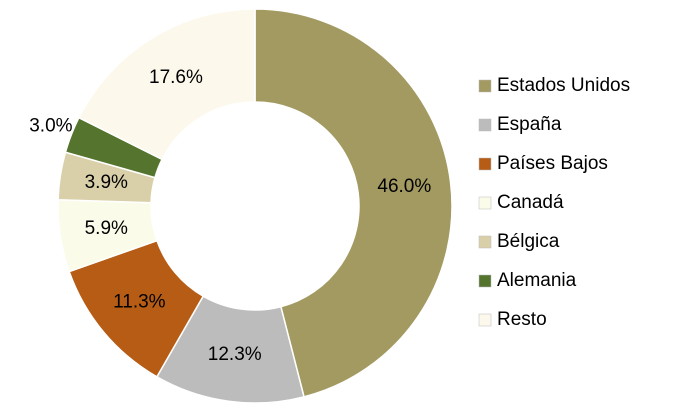 The height and width of the screenshot is (406, 681). What do you see at coordinates (106, 228) in the screenshot?
I see `data-label: 5.9%` at bounding box center [106, 228].